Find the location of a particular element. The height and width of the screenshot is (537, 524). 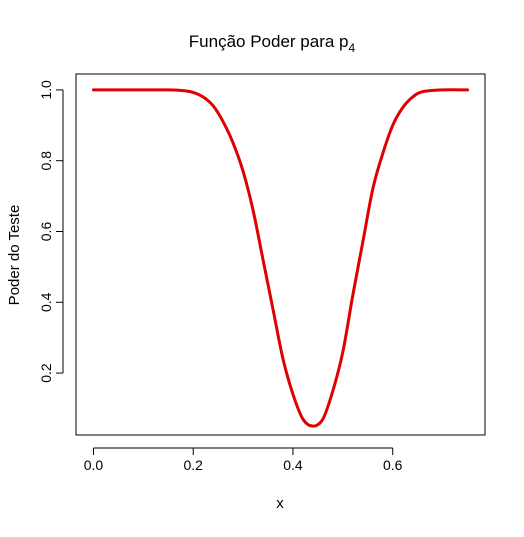

y-tick-label: 1.0 is located at coordinates (46, 90).